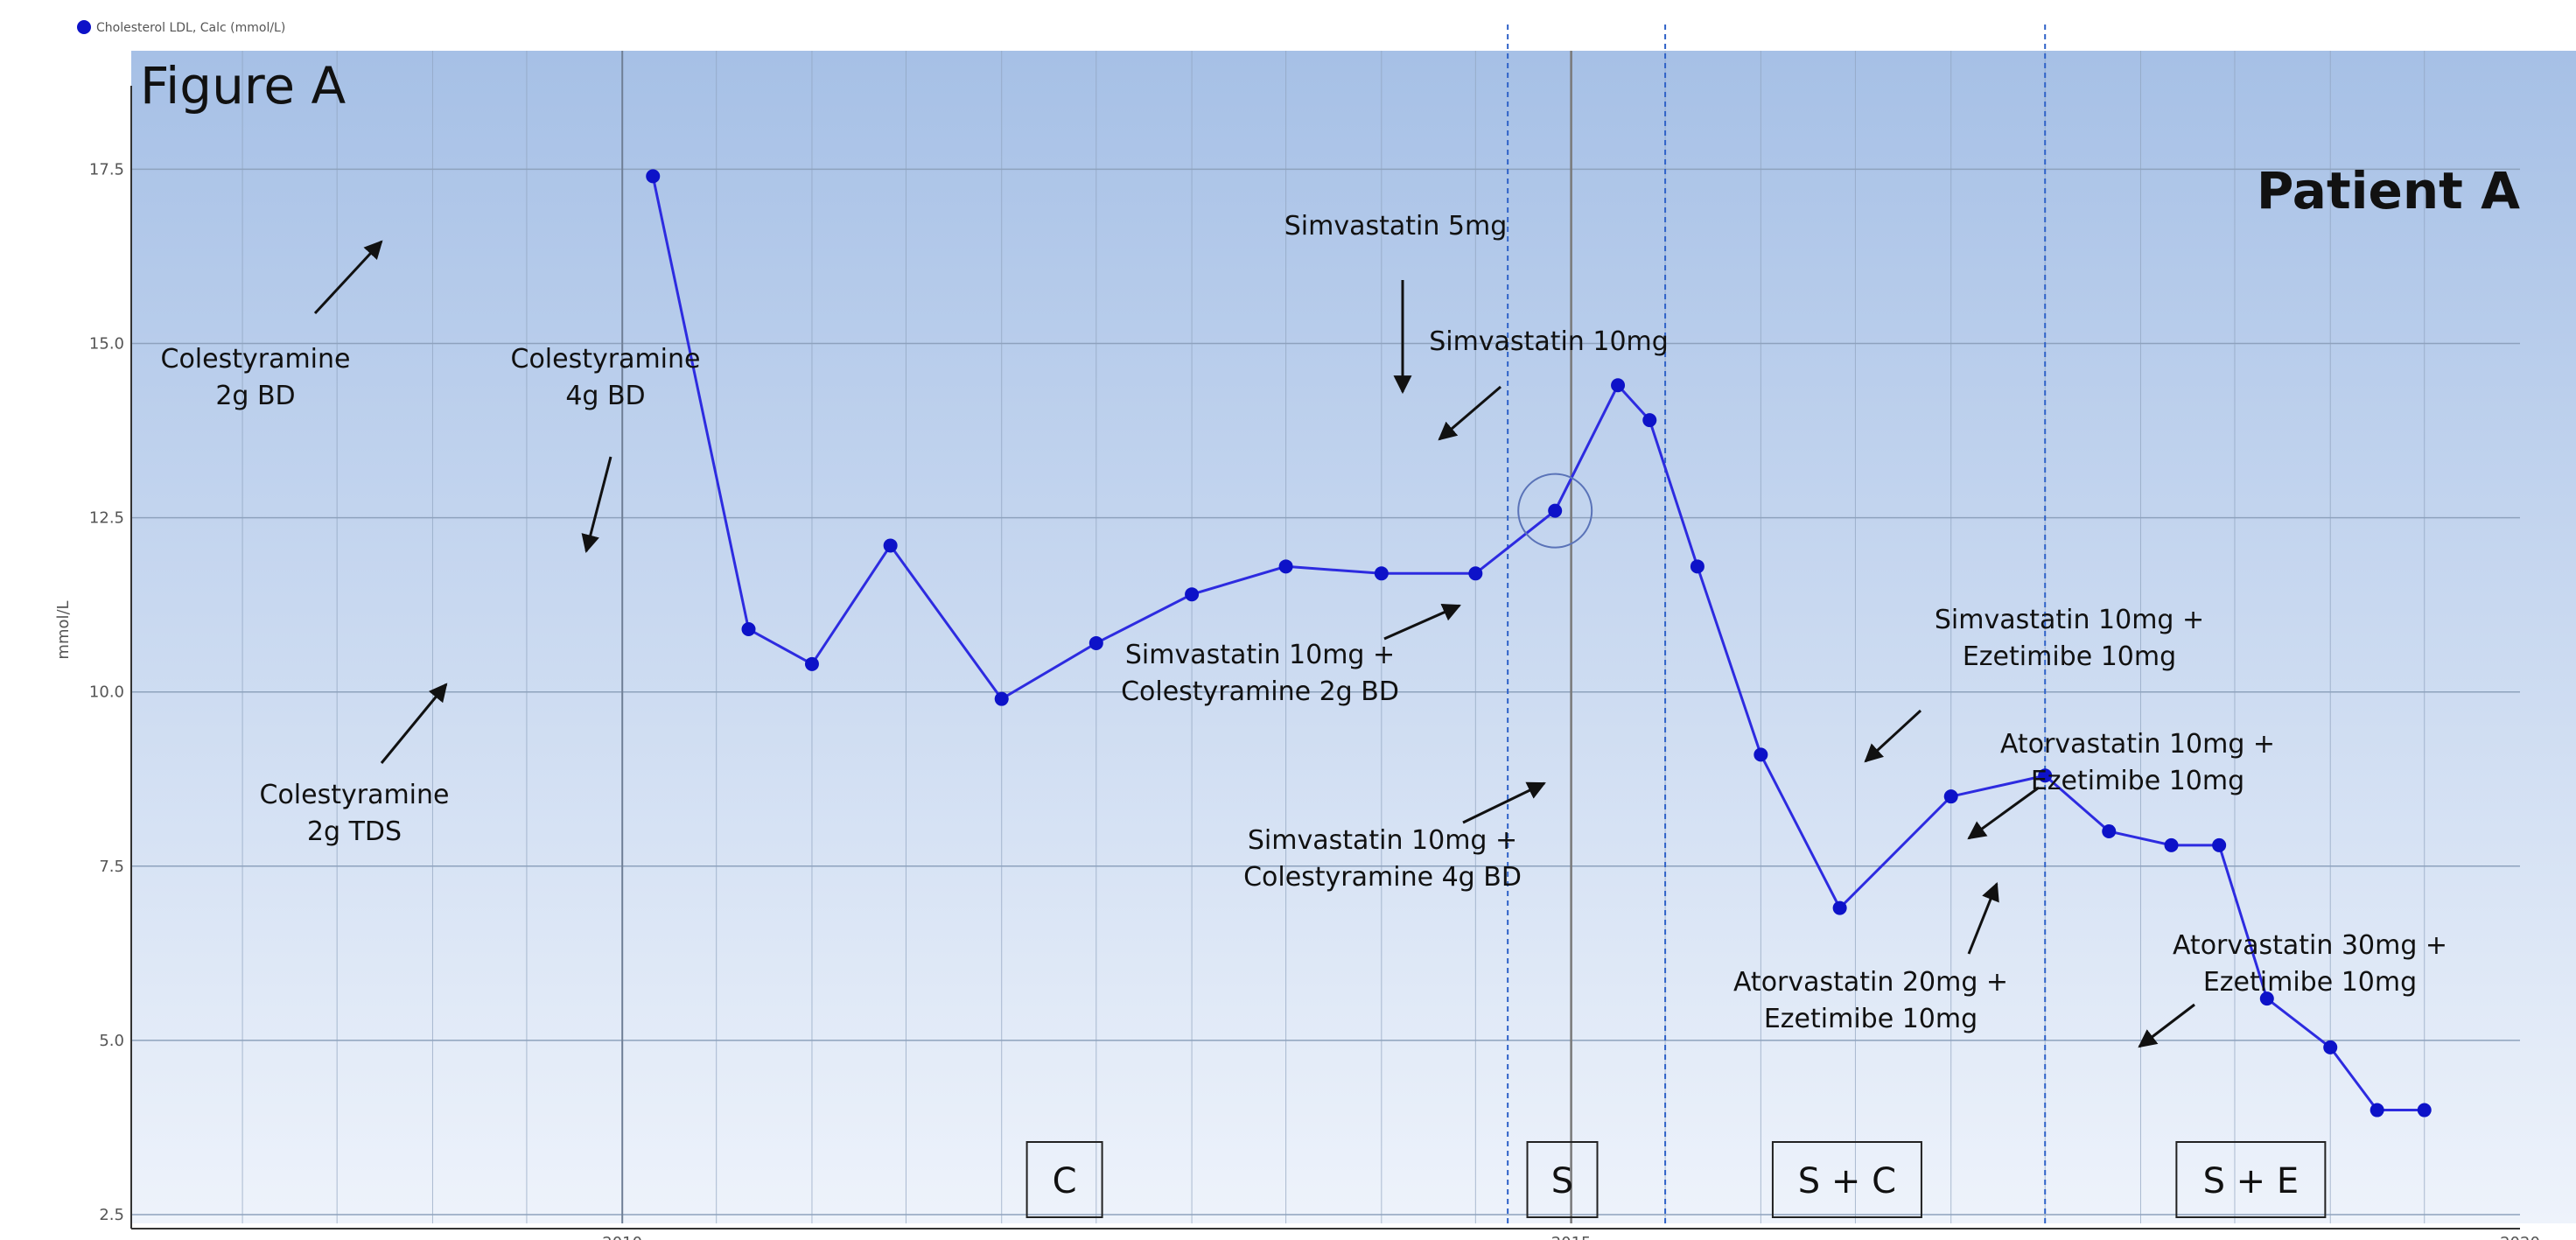  I want to click on annotation-label: Simvastatin 10mg, so click(1549, 341).